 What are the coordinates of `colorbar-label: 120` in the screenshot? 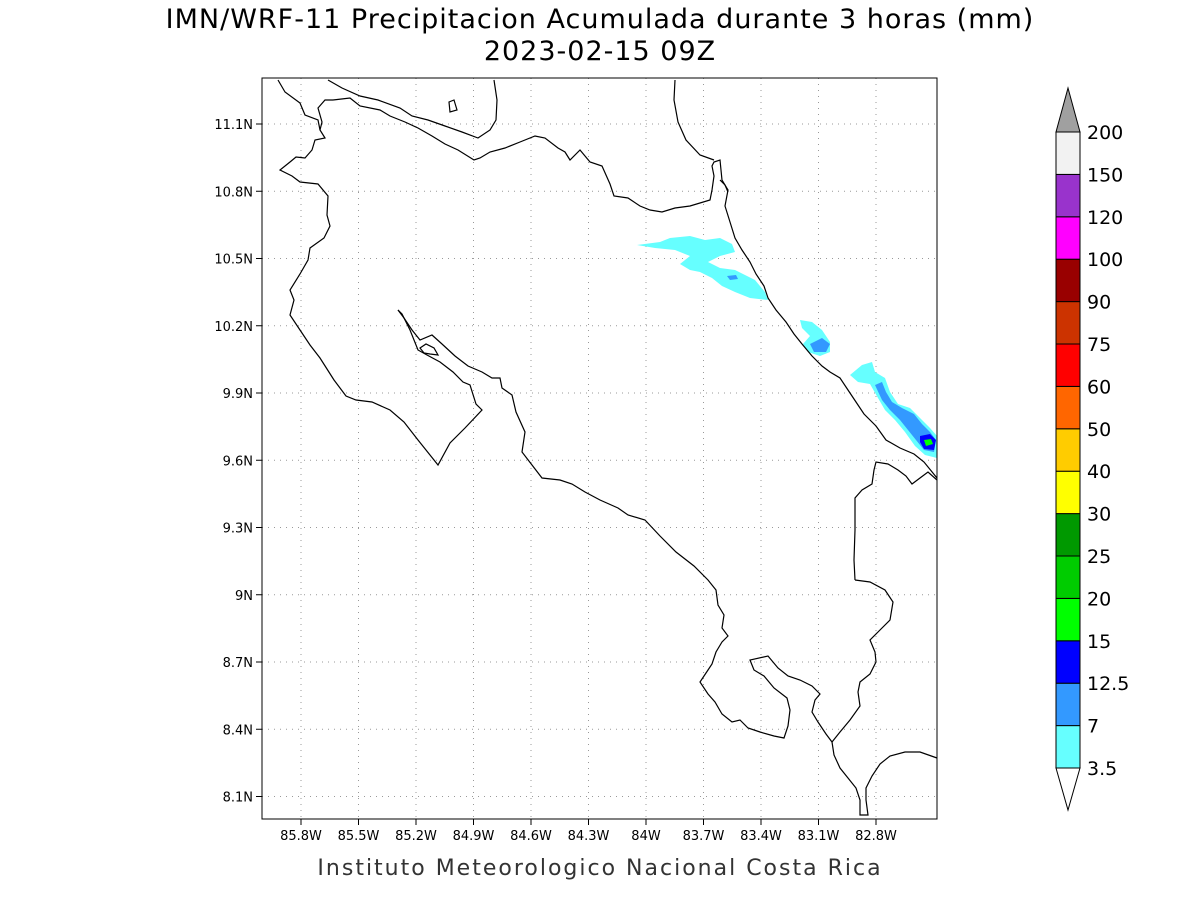 It's located at (1105, 218).